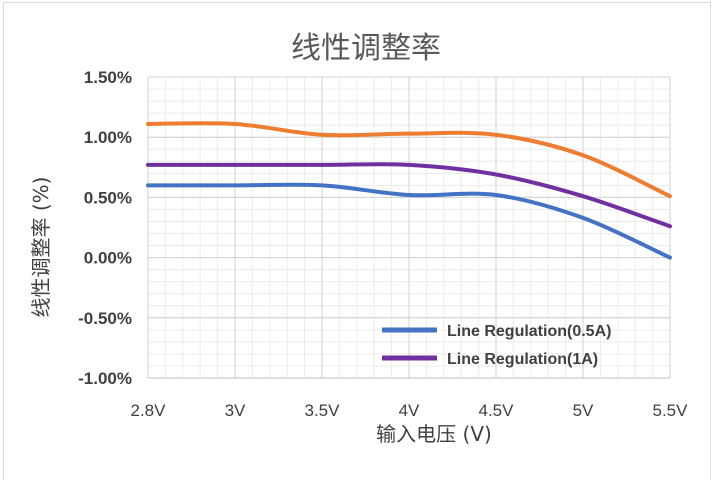  What do you see at coordinates (497, 410) in the screenshot?
I see `x-tick-label: 4.5V` at bounding box center [497, 410].